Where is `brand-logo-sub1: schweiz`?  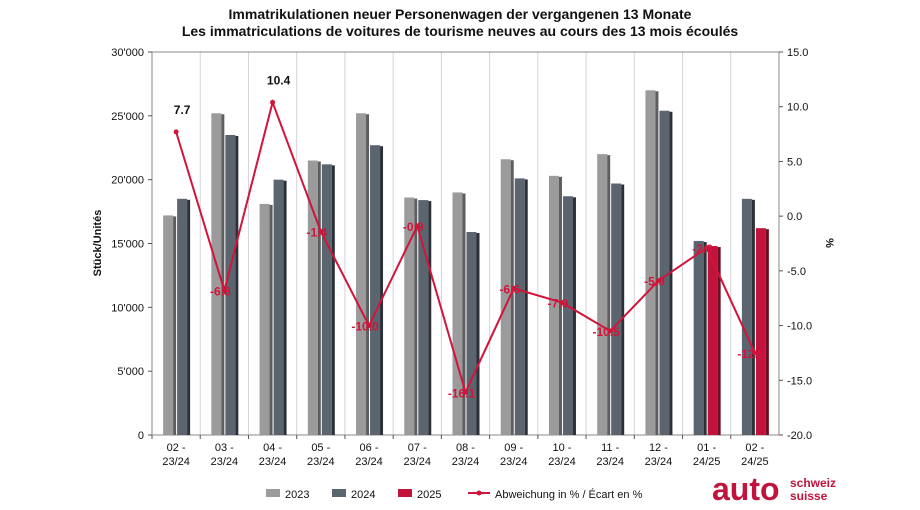
brand-logo-sub1: schweiz is located at coordinates (813, 483).